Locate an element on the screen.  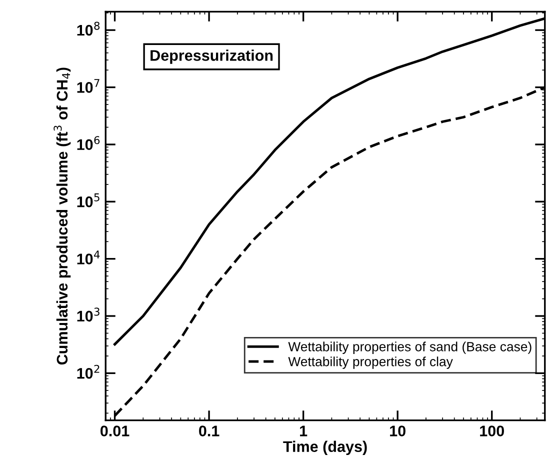
y-tick-label: 10$^{5}$ is located at coordinates (88, 200).